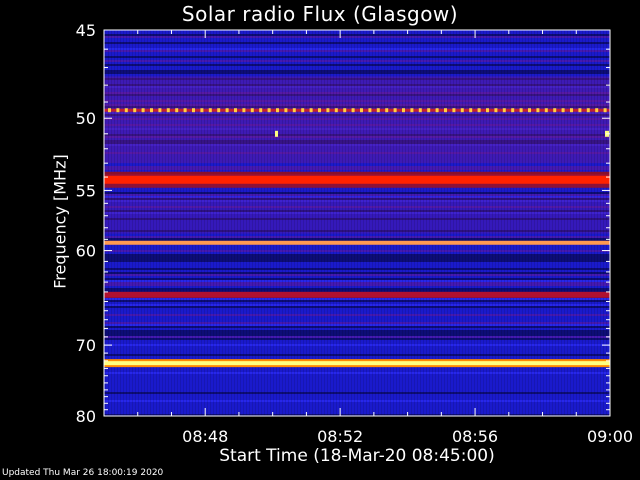  What do you see at coordinates (276, 133) in the screenshot?
I see `burst-mark` at bounding box center [276, 133].